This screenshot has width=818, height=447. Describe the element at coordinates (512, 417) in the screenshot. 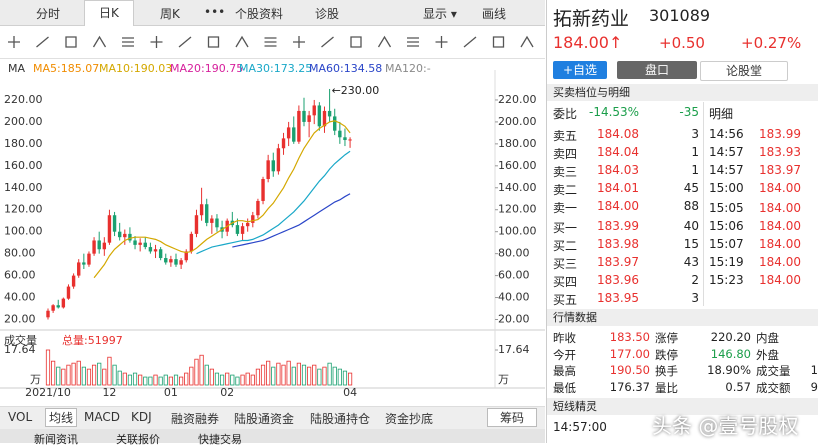

I see `chip-button: 筹码` at that location.